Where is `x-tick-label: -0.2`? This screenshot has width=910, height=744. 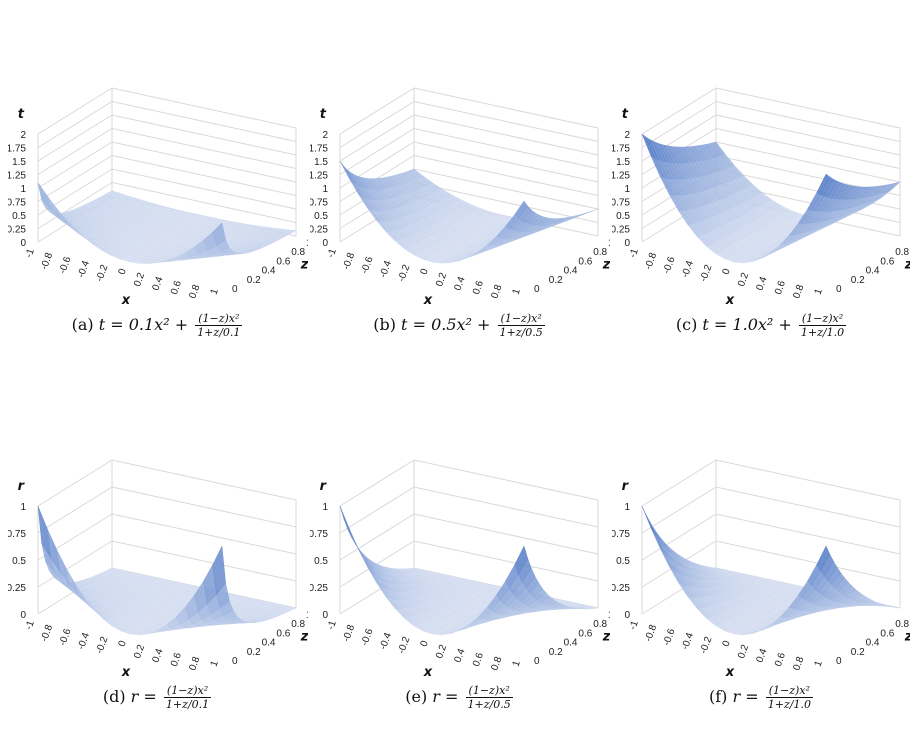 x-tick-label: -0.2 is located at coordinates (706, 273).